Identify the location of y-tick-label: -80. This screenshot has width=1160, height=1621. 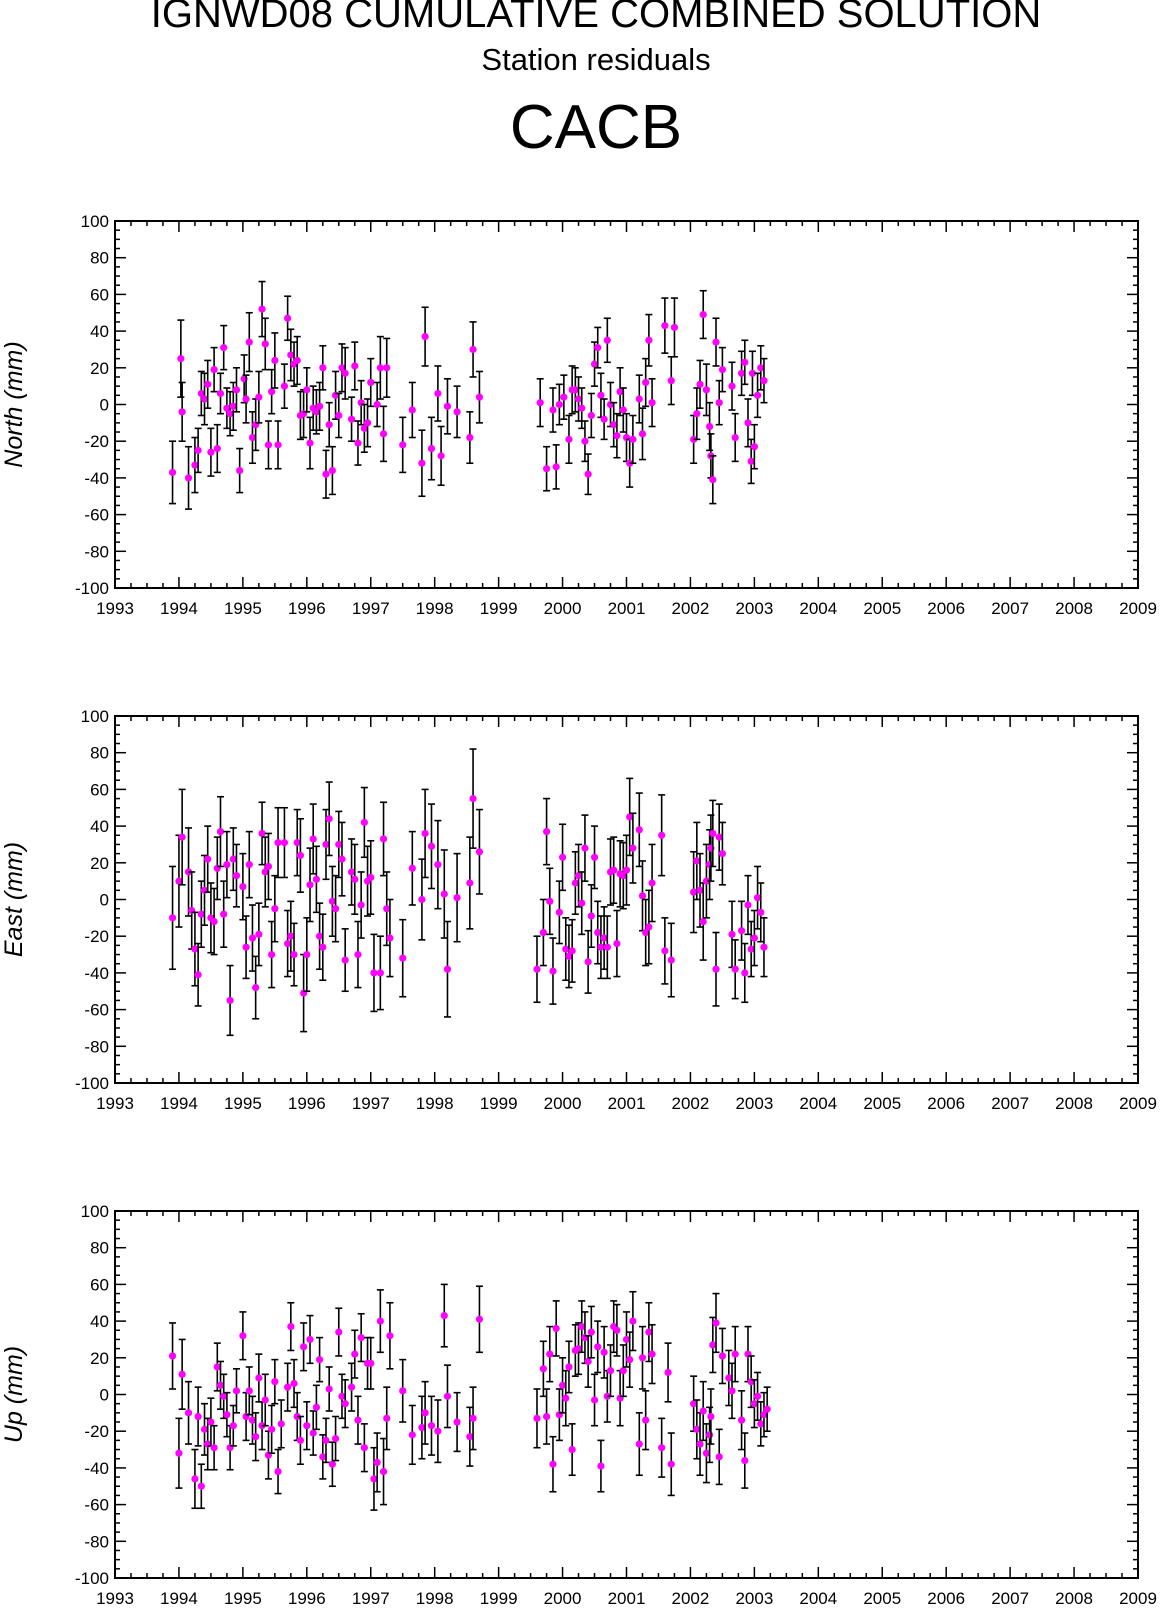
(96, 1541).